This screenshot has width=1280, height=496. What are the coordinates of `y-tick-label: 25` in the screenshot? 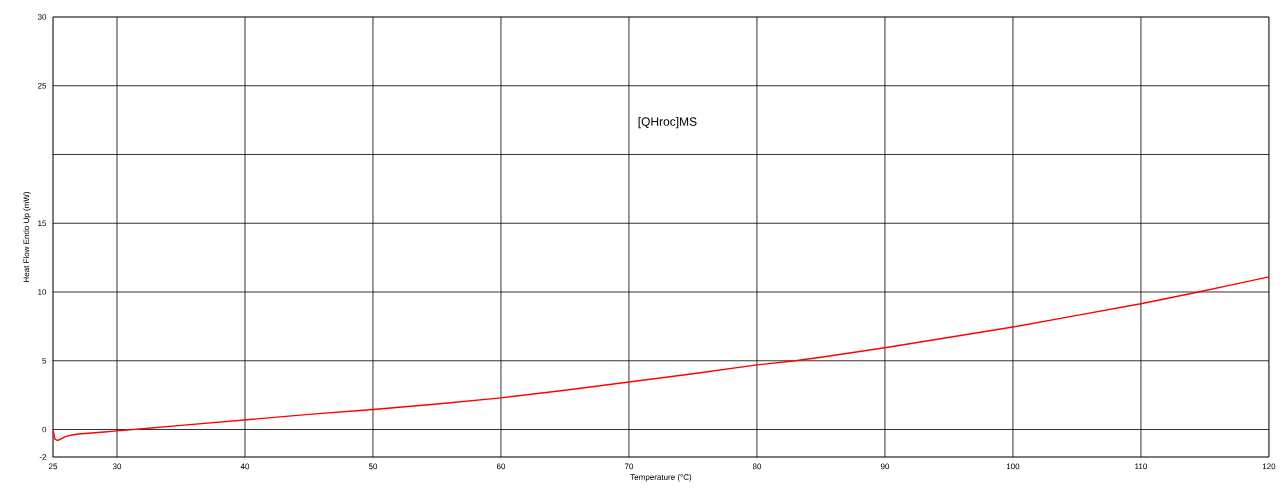 It's located at (42, 85).